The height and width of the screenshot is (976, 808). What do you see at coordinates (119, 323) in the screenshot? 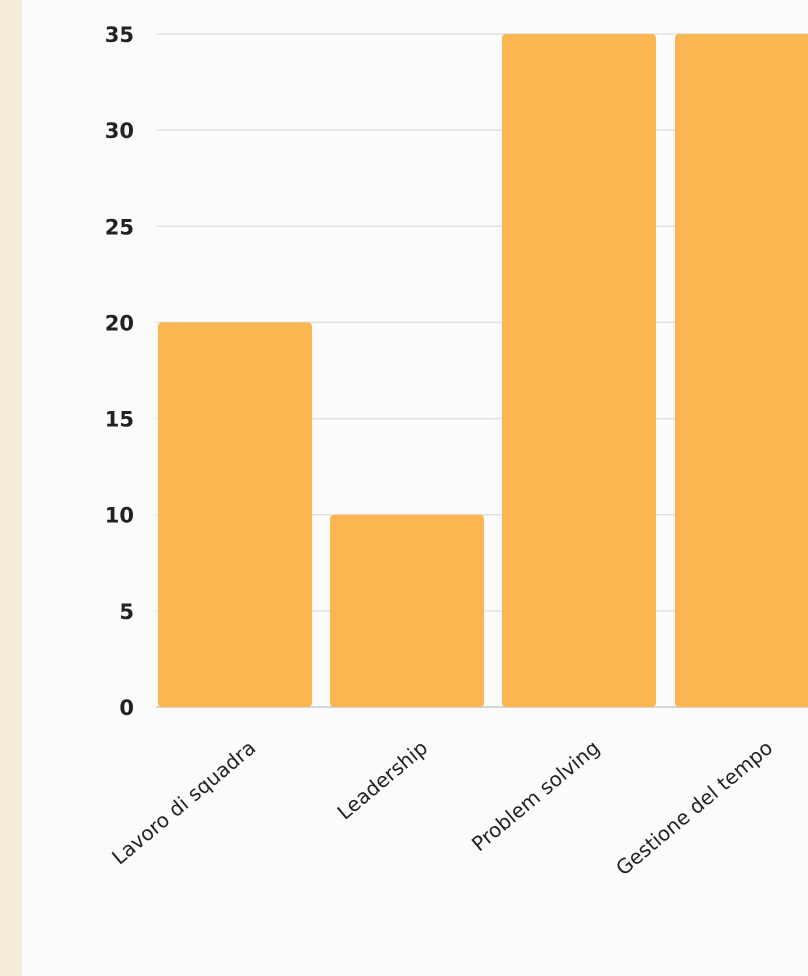
I see `y-tick-label: 20` at bounding box center [119, 323].